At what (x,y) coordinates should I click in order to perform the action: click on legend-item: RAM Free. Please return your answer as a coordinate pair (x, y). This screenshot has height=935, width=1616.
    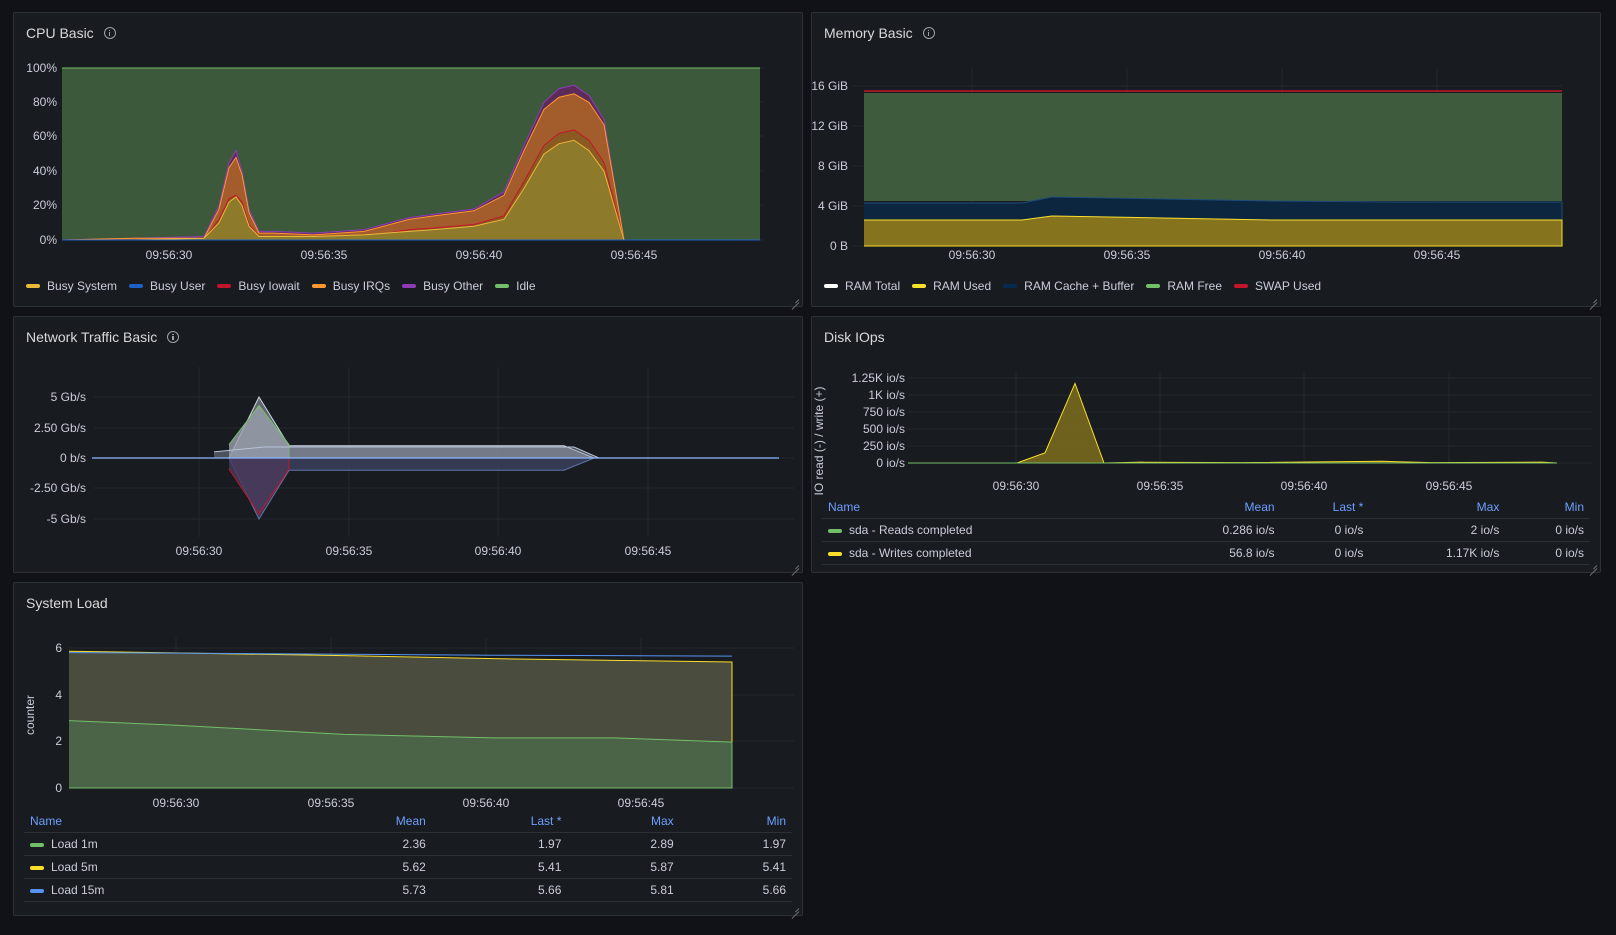
    Looking at the image, I should click on (1184, 286).